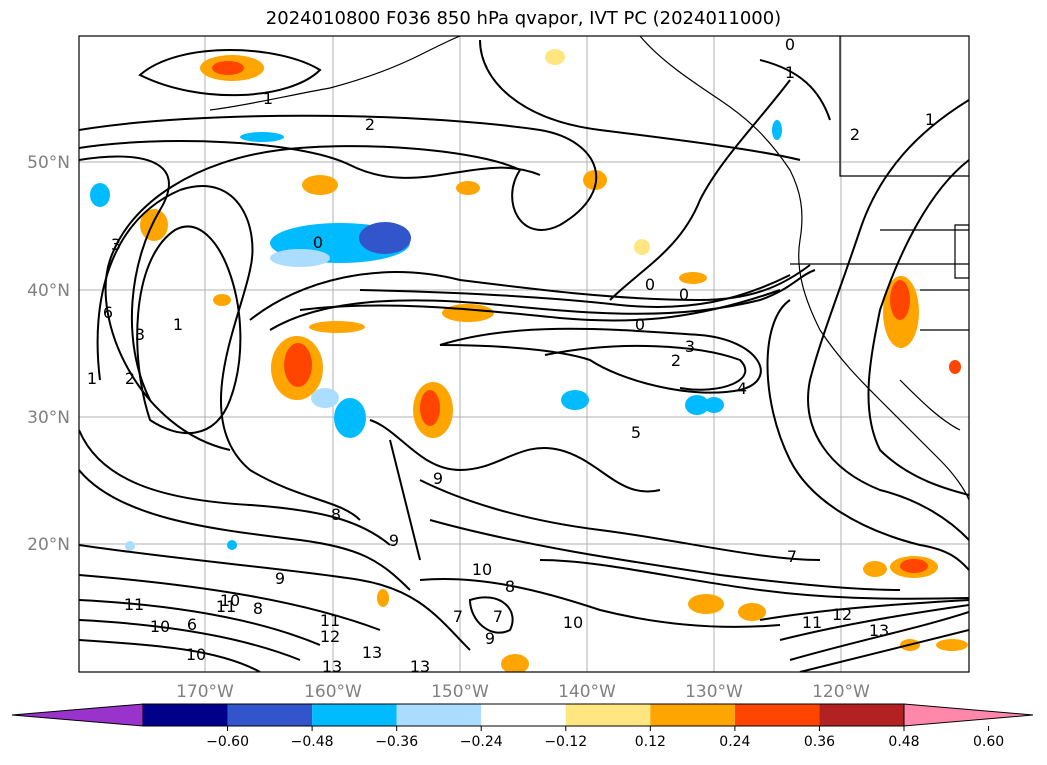  What do you see at coordinates (968, 715) in the screenshot?
I see `colorbar-extend-high` at bounding box center [968, 715].